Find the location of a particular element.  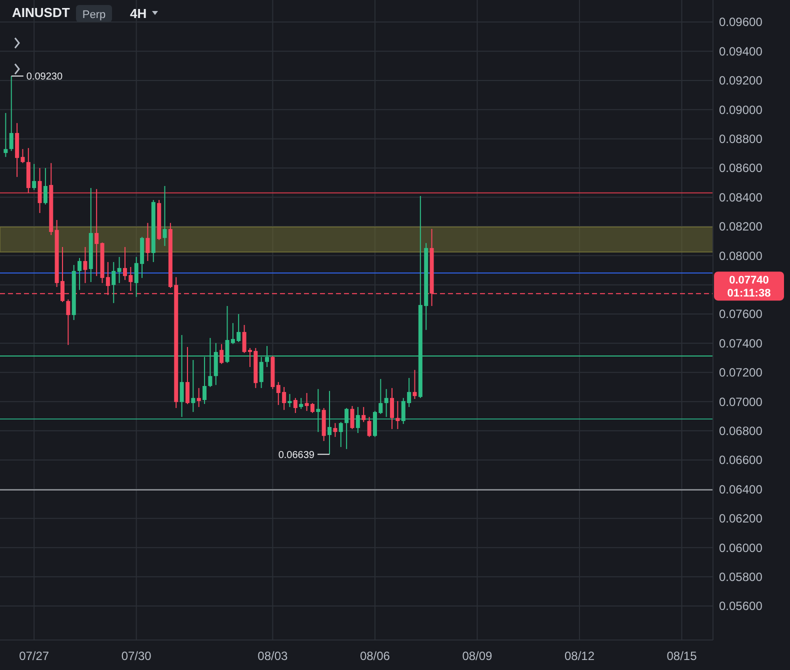

text: 01:11:38 is located at coordinates (749, 293).